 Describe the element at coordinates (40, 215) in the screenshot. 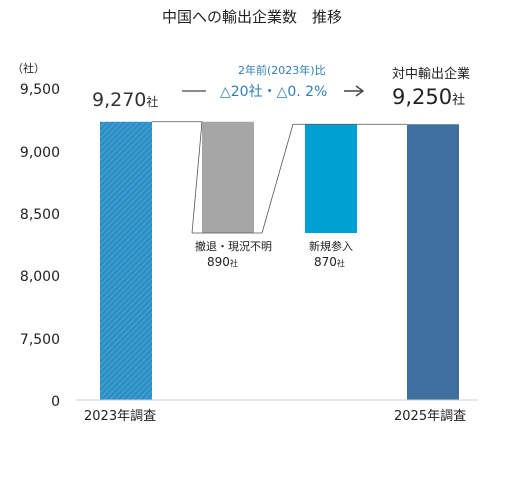

I see `y-tick-label: 8,500` at that location.